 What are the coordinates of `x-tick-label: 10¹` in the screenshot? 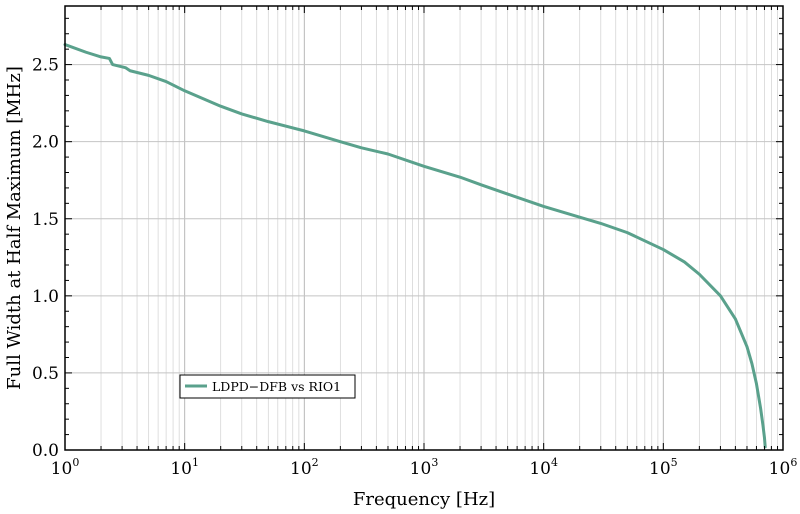 It's located at (184, 467).